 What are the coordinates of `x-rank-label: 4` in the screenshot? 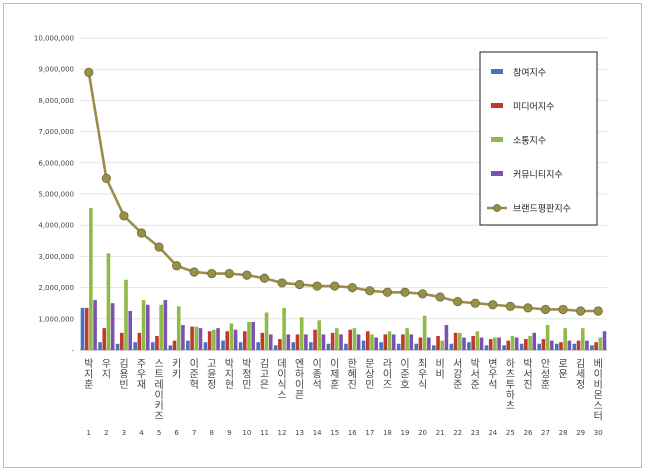 It's located at (141, 433).